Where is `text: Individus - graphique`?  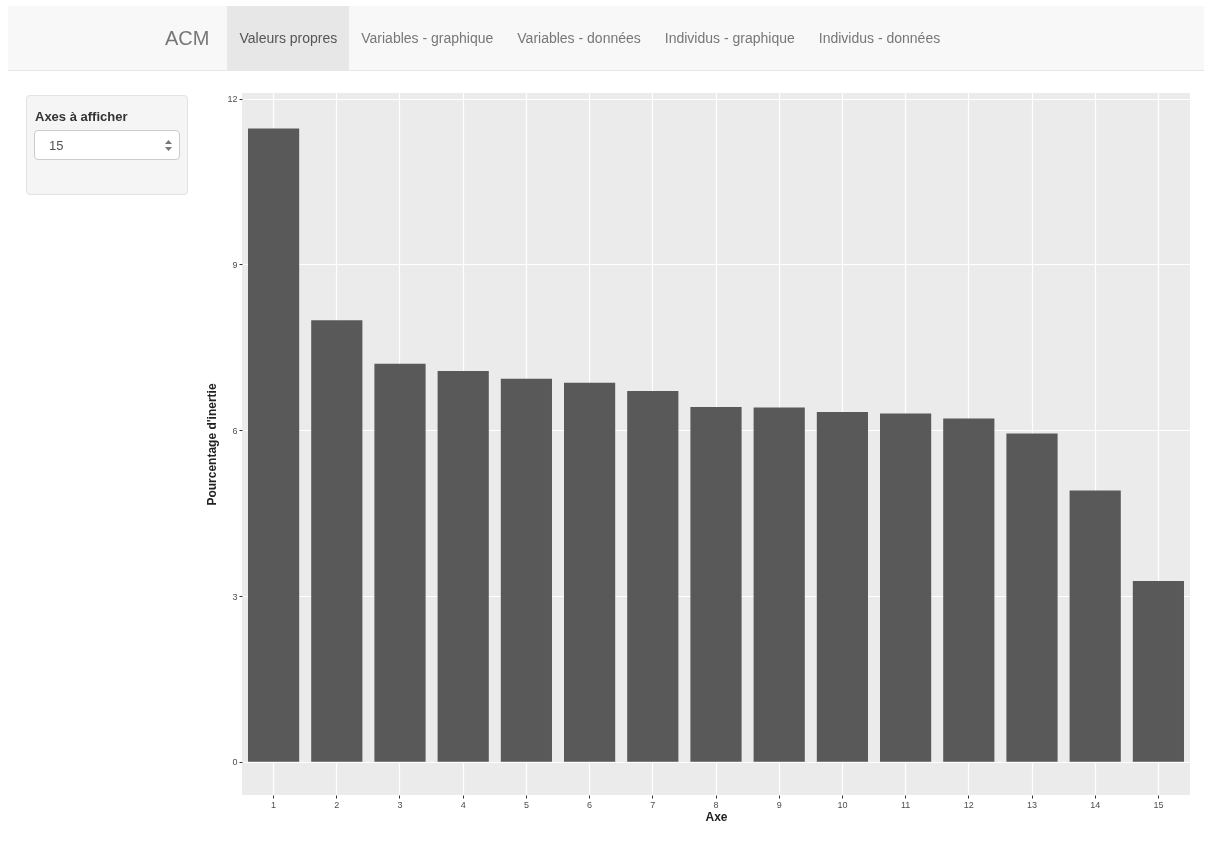
text: Individus - graphique is located at coordinates (729, 38).